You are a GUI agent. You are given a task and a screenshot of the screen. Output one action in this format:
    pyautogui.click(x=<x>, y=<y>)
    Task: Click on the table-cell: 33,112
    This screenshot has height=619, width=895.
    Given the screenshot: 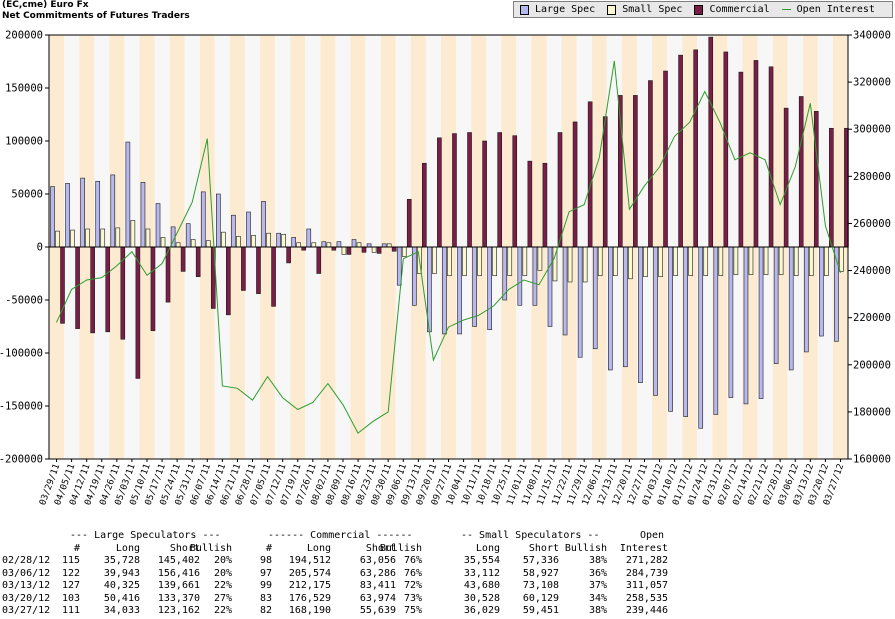 What is the action you would take?
    pyautogui.click(x=481, y=573)
    